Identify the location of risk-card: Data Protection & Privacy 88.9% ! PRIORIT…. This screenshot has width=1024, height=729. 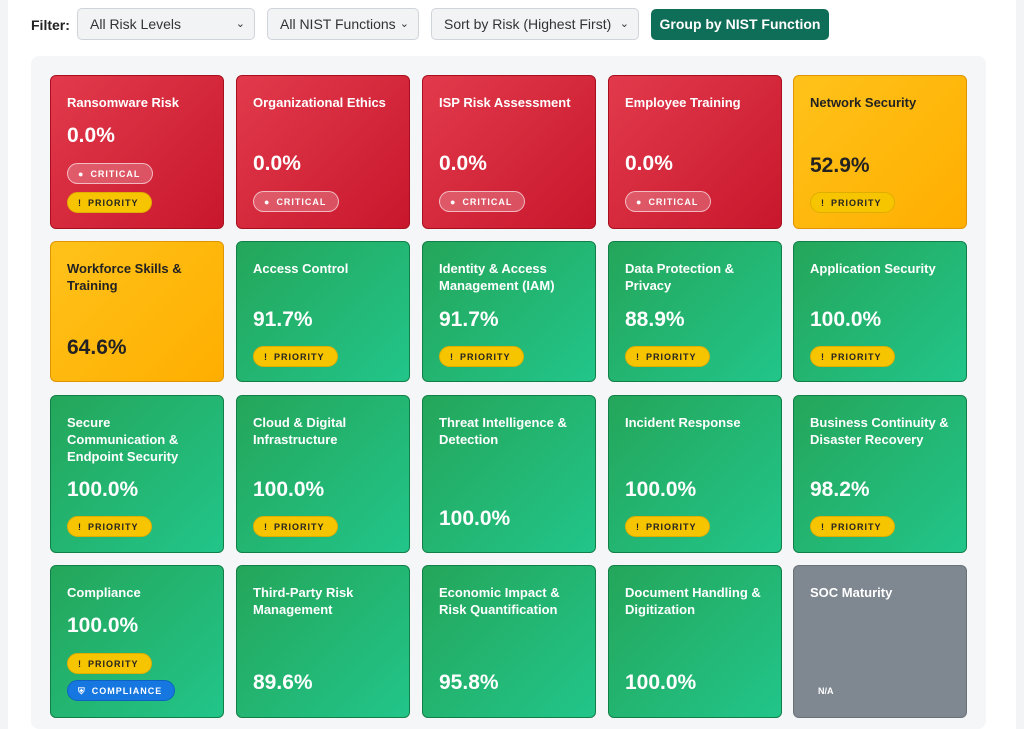
(695, 311).